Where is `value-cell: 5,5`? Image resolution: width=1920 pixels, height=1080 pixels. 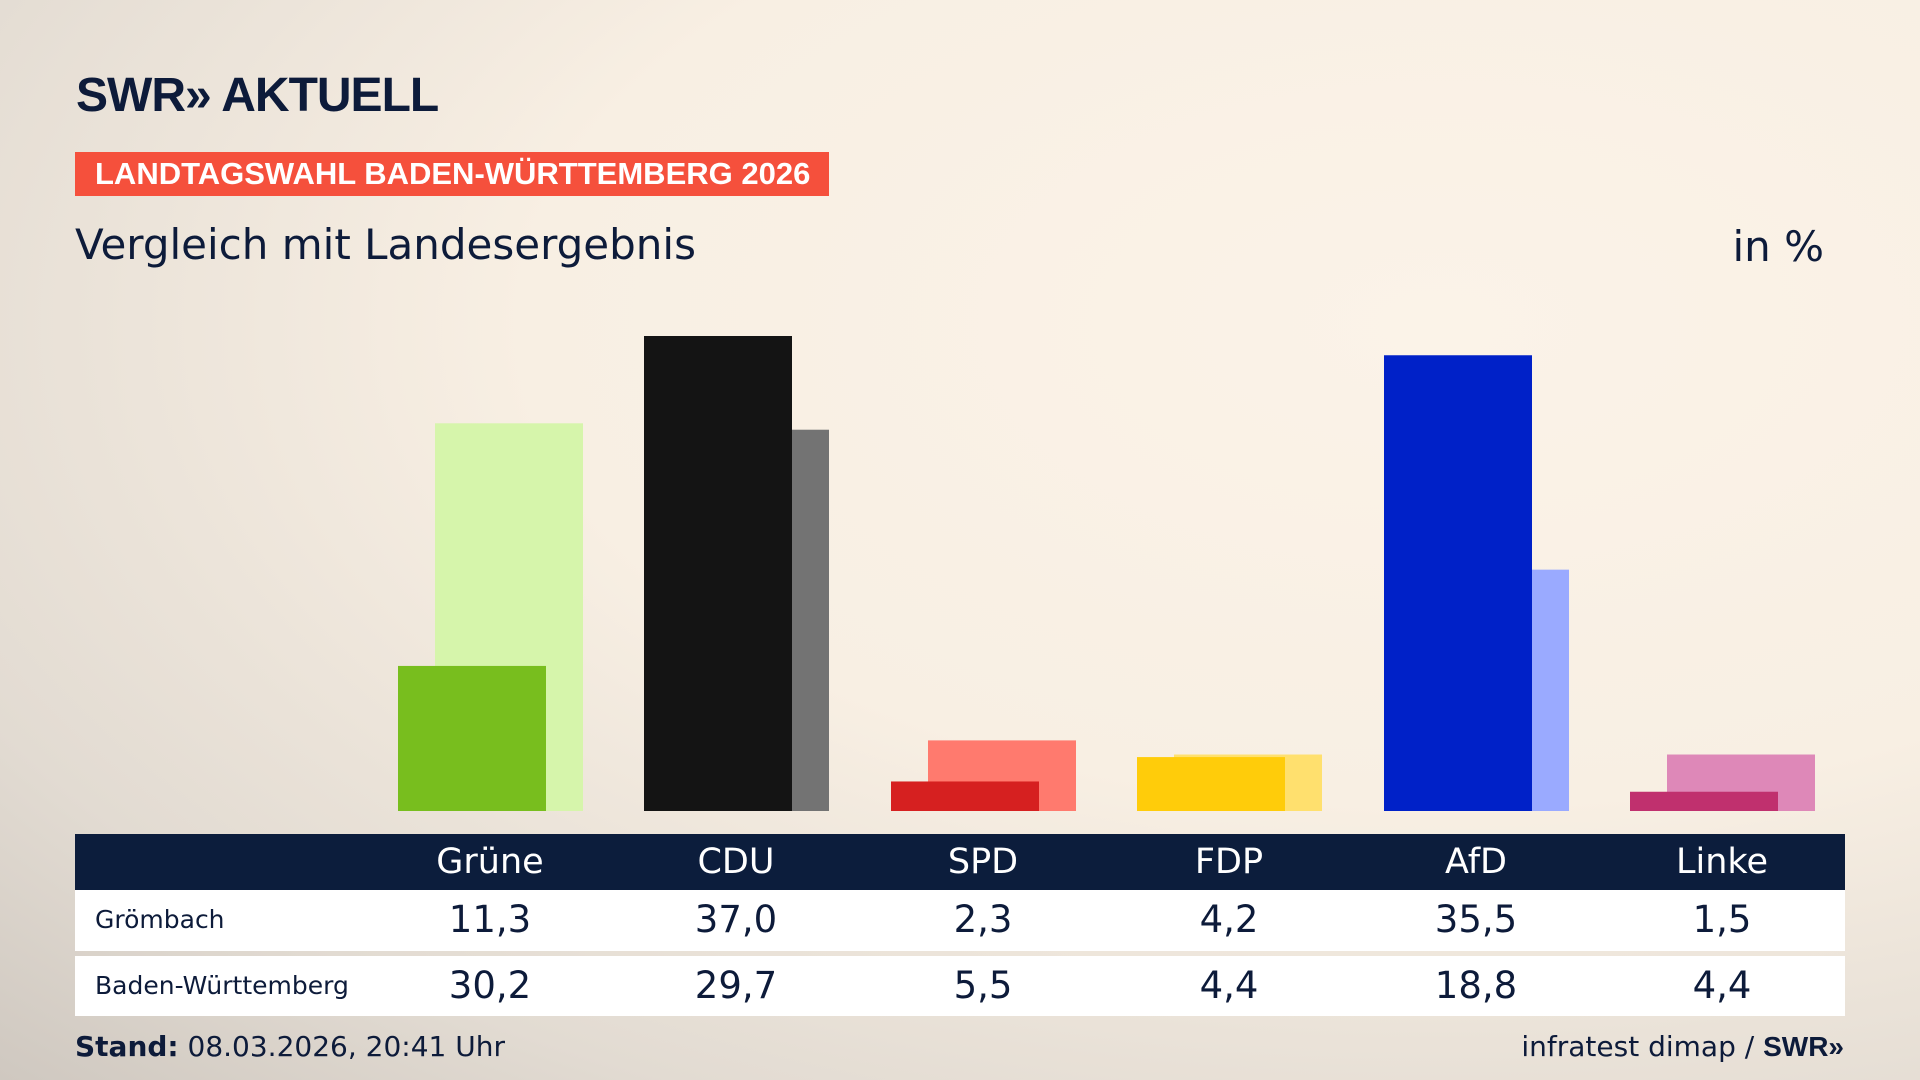 value-cell: 5,5 is located at coordinates (983, 985).